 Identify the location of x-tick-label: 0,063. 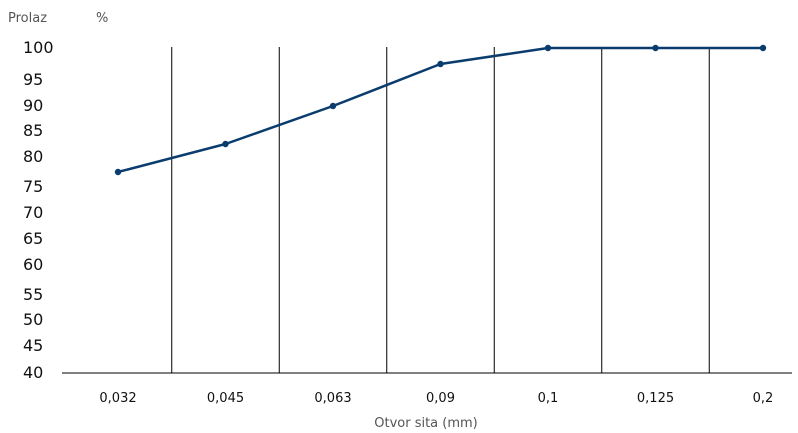
(332, 398).